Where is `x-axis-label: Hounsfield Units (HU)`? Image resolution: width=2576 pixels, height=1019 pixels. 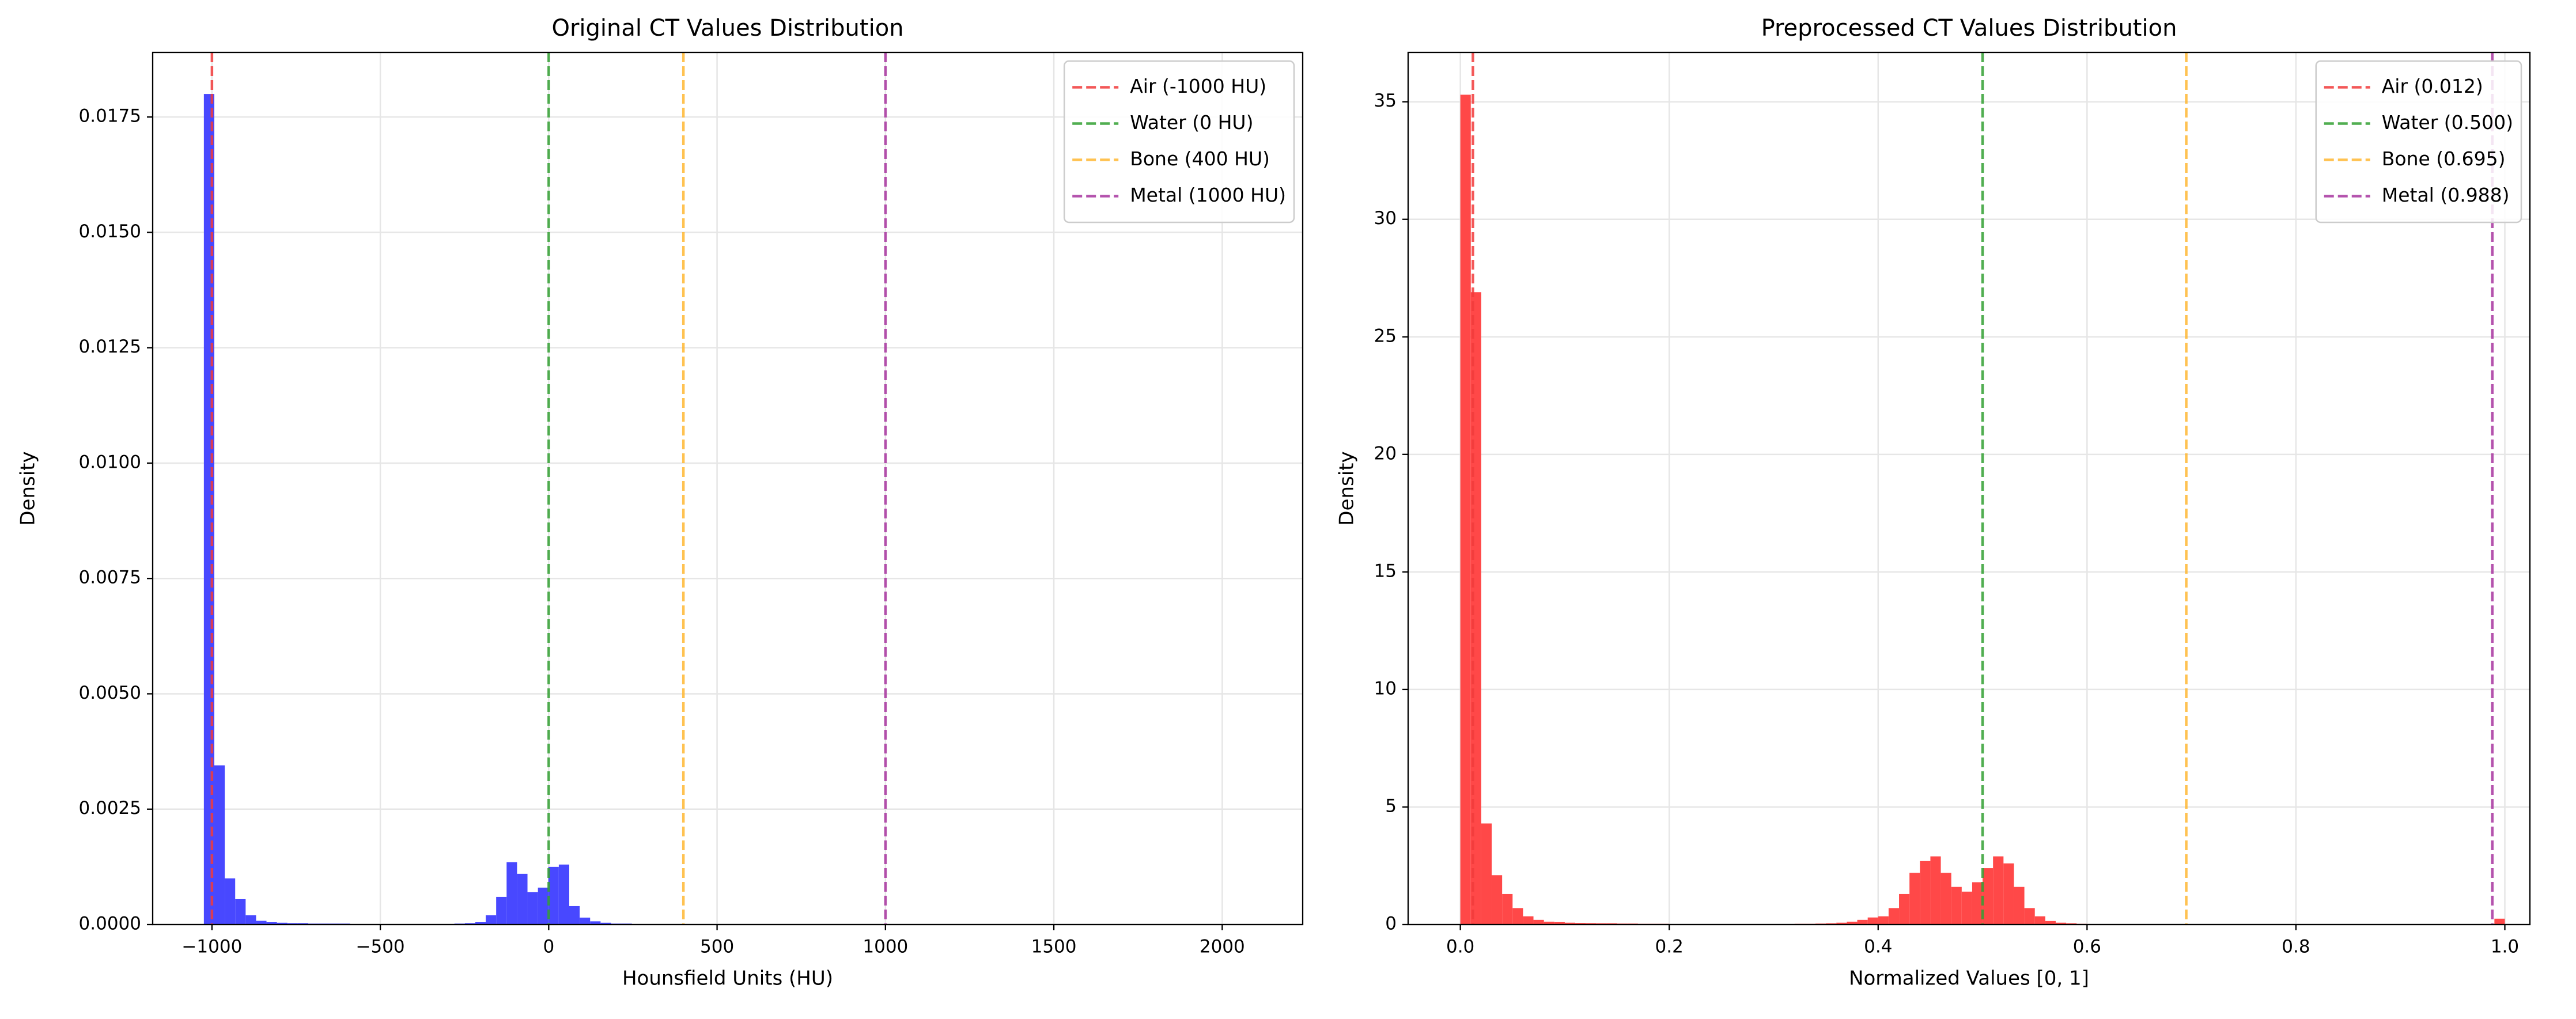
x-axis-label: Hounsfield Units (HU) is located at coordinates (727, 978).